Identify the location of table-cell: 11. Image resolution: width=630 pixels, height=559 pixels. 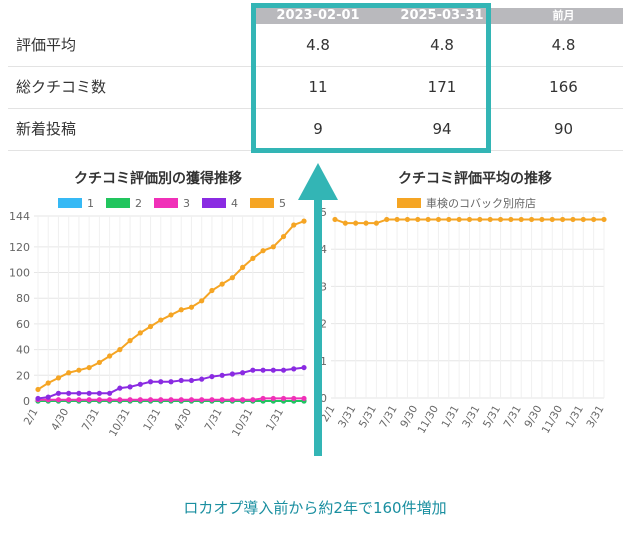
(318, 87).